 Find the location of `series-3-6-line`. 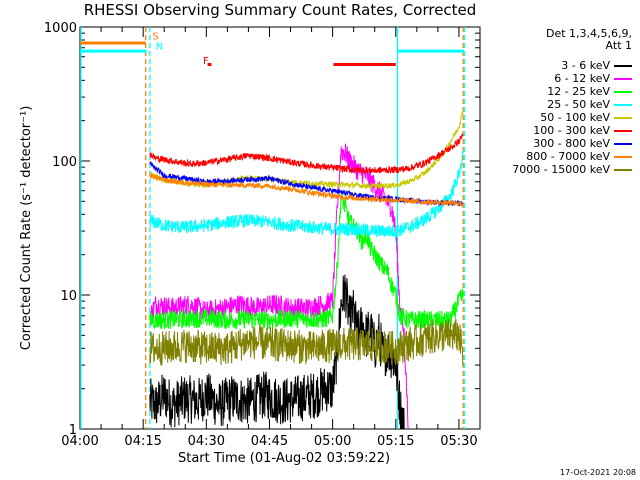

series-3-6-line is located at coordinates (277, 352).